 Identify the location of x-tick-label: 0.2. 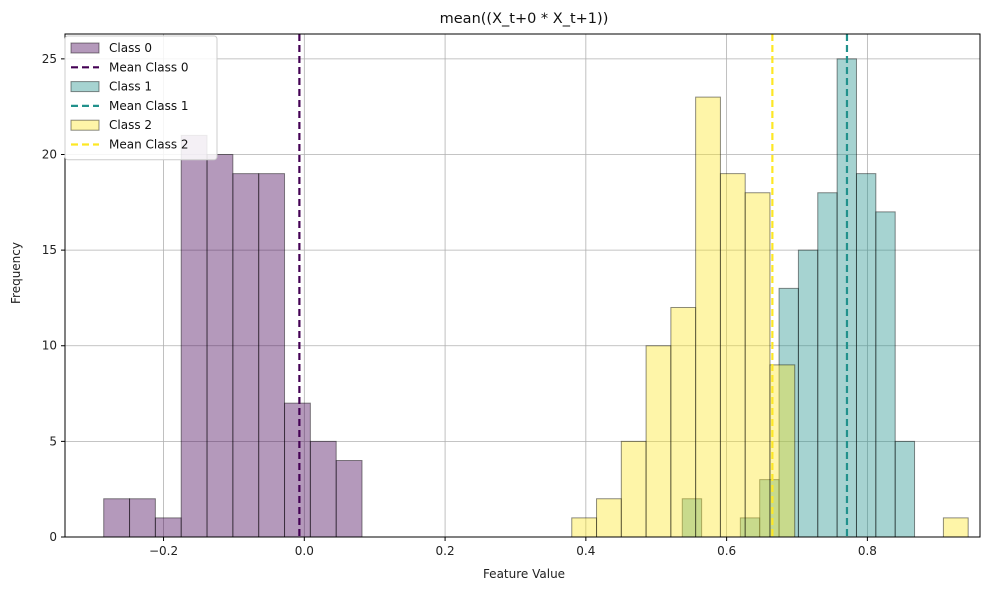
(445, 551).